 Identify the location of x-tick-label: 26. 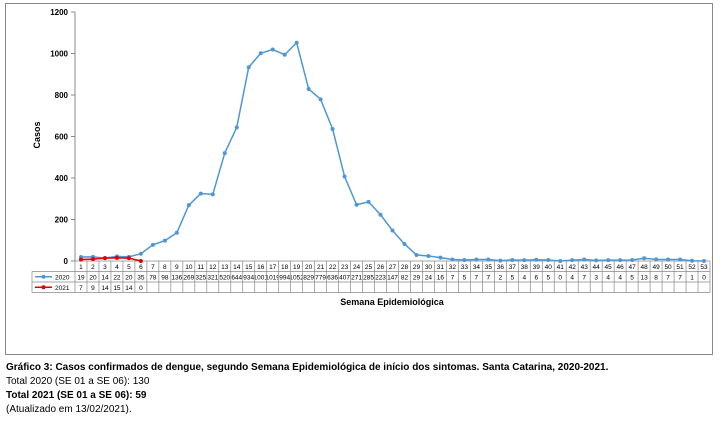
(381, 267).